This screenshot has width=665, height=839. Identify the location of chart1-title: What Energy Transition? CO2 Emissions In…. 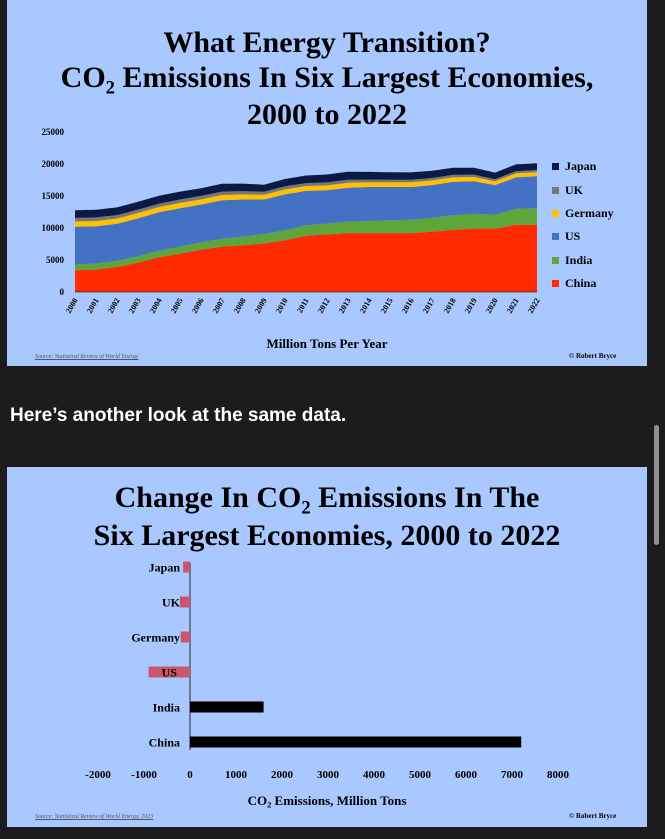
(327, 79).